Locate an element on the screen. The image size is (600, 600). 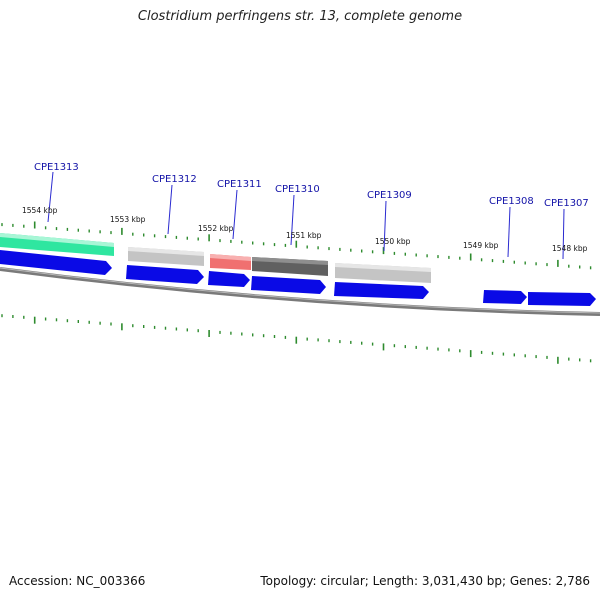
gene-pointer-cpe1311 is located at coordinates (235, 214).